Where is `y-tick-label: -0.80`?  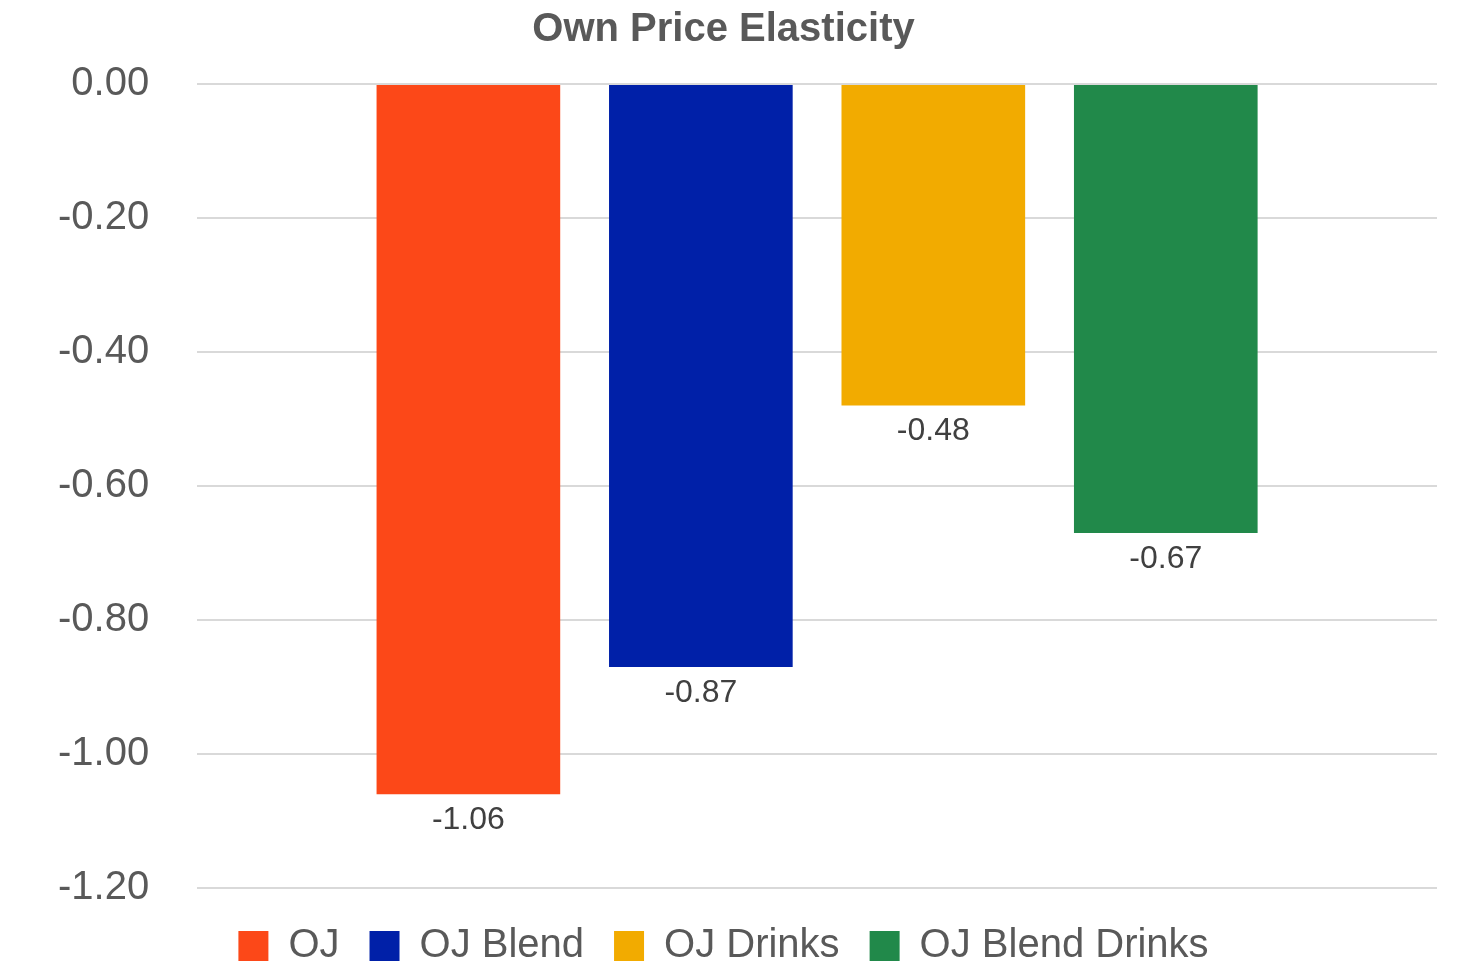
y-tick-label: -0.80 is located at coordinates (104, 617).